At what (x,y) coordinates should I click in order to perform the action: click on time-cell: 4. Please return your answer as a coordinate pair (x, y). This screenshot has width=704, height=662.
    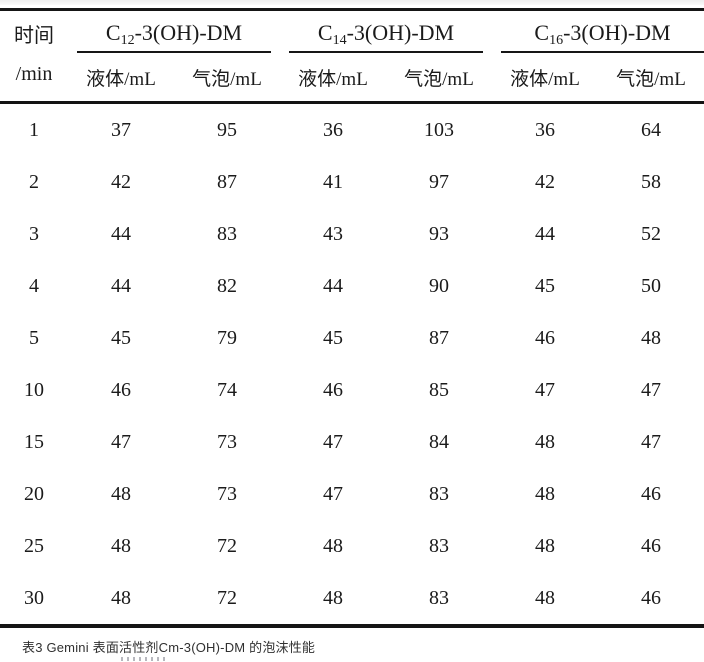
    Looking at the image, I should click on (34, 285).